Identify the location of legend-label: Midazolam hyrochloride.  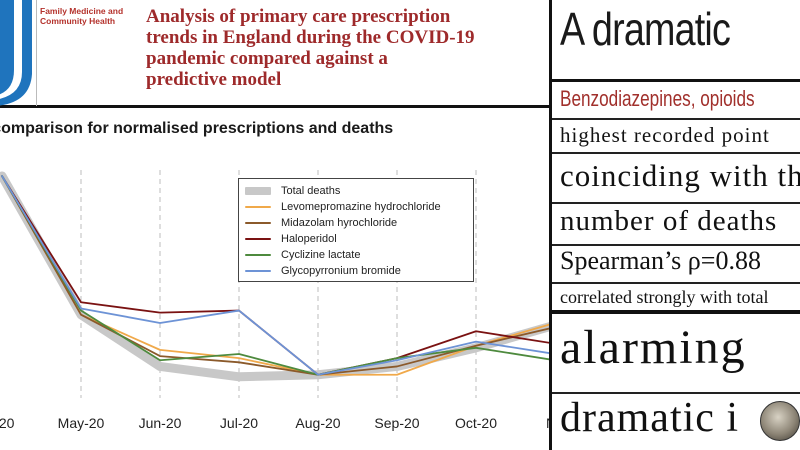
(339, 223).